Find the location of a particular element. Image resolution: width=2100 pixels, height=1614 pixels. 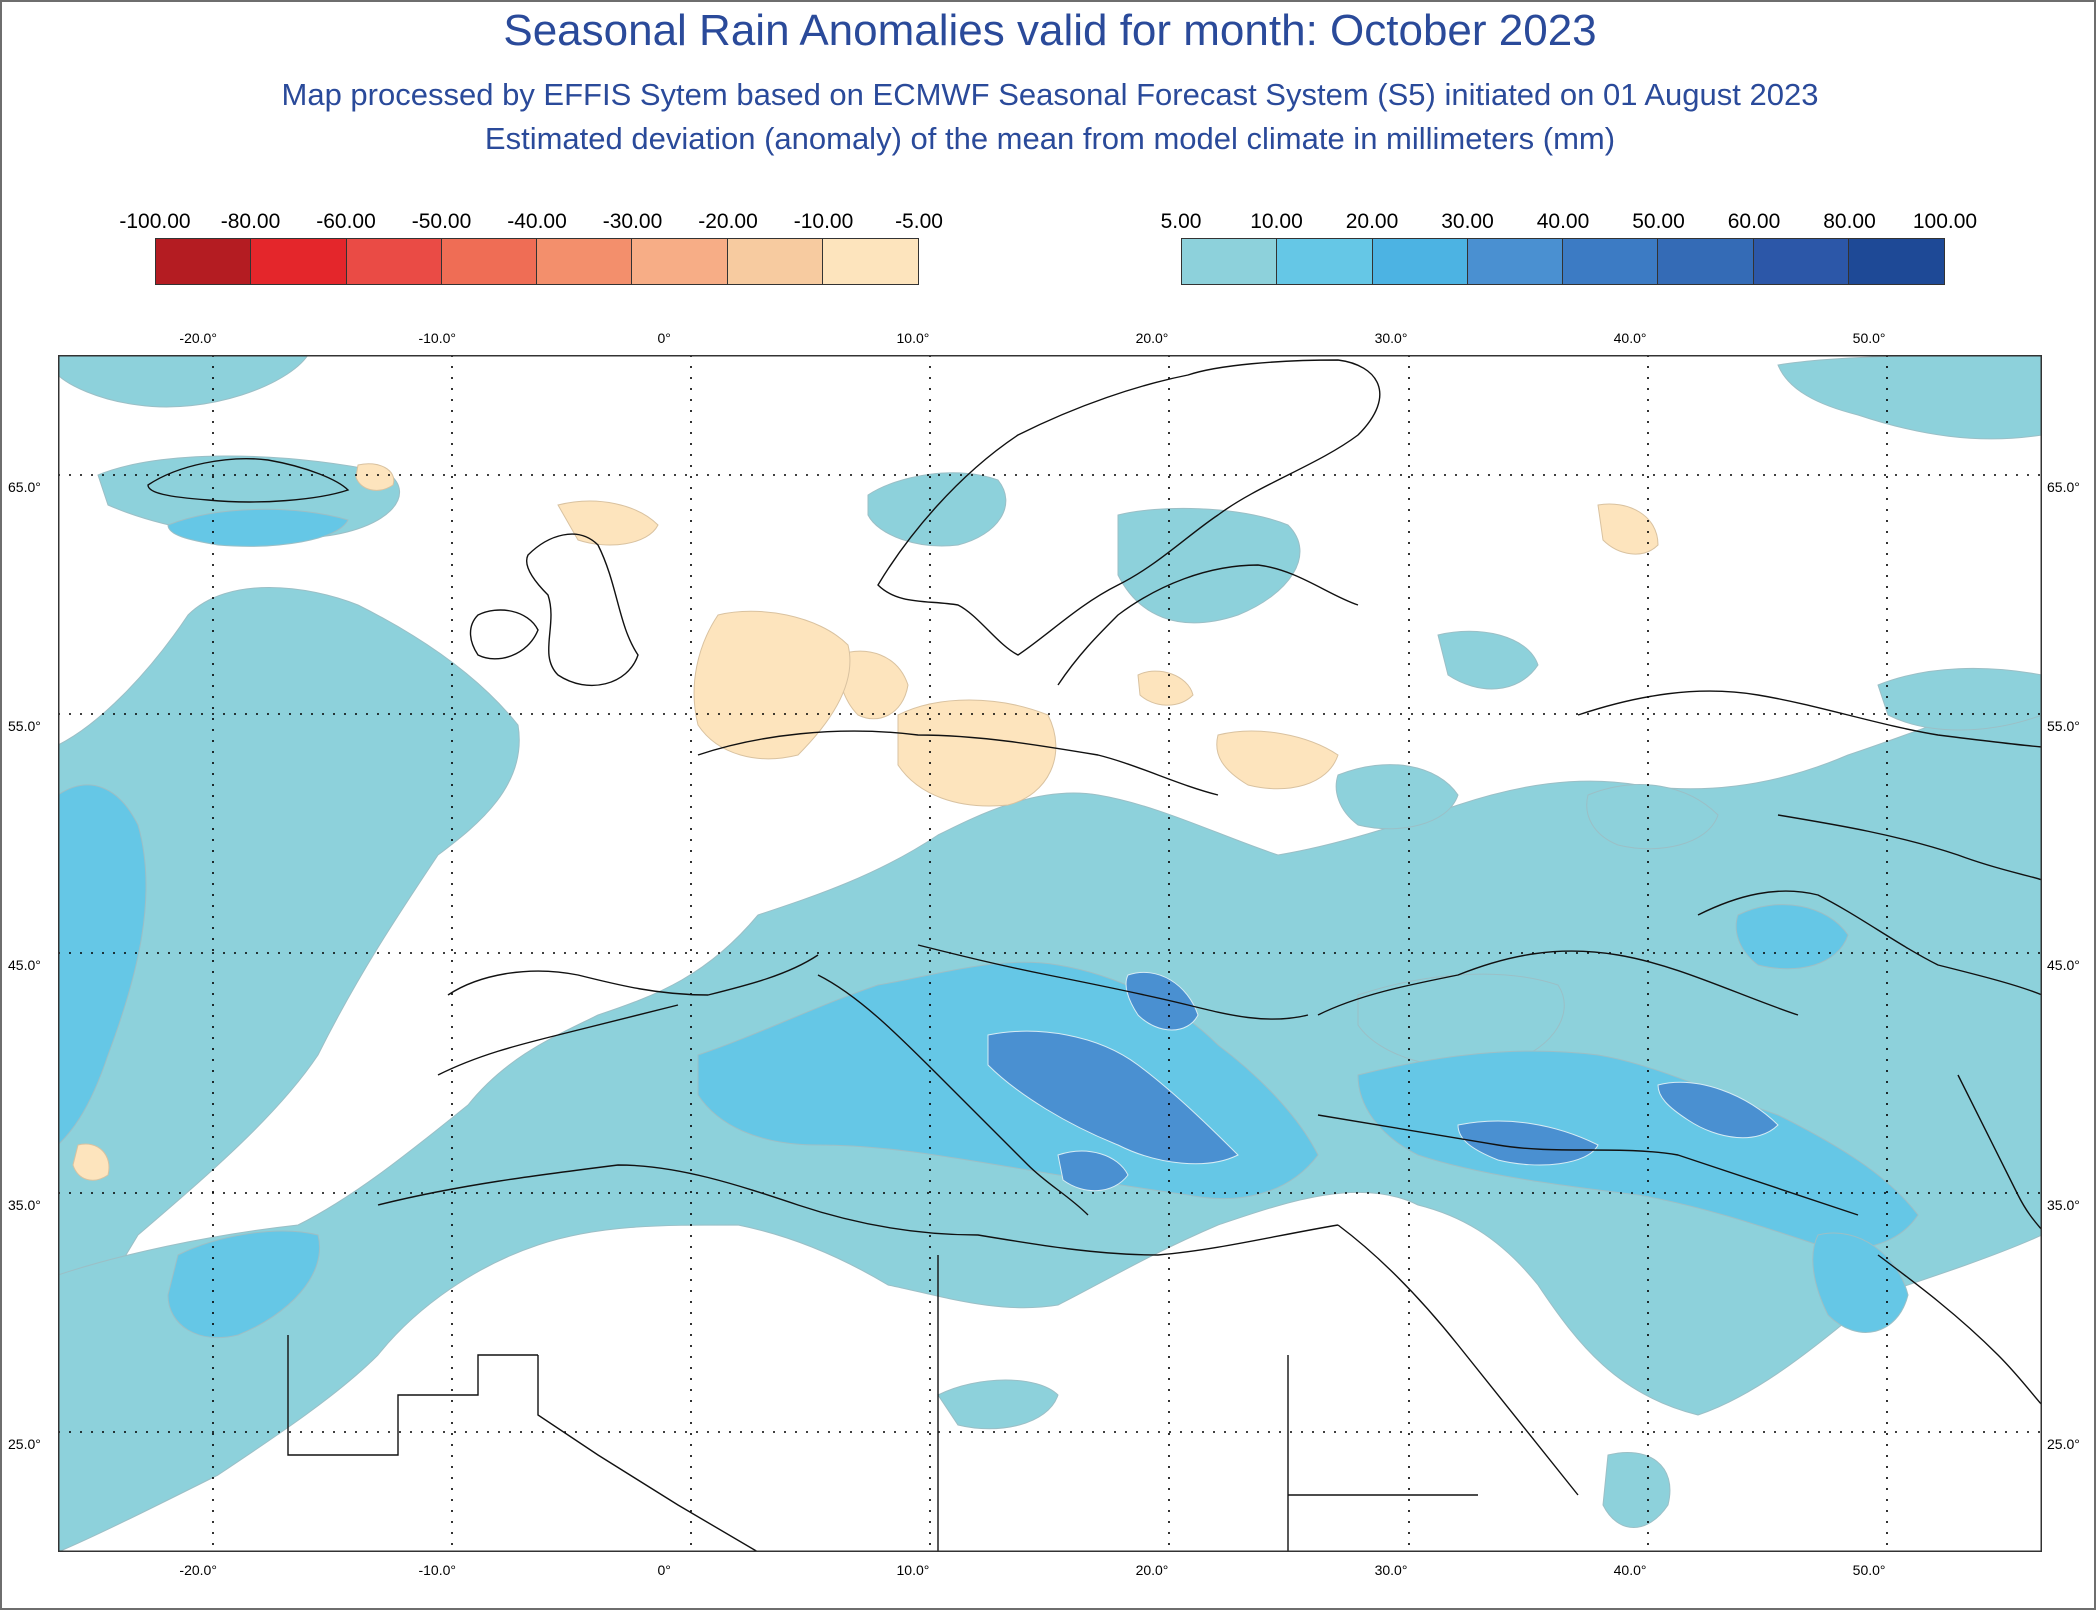

legend-label: 100.00 is located at coordinates (1945, 221).